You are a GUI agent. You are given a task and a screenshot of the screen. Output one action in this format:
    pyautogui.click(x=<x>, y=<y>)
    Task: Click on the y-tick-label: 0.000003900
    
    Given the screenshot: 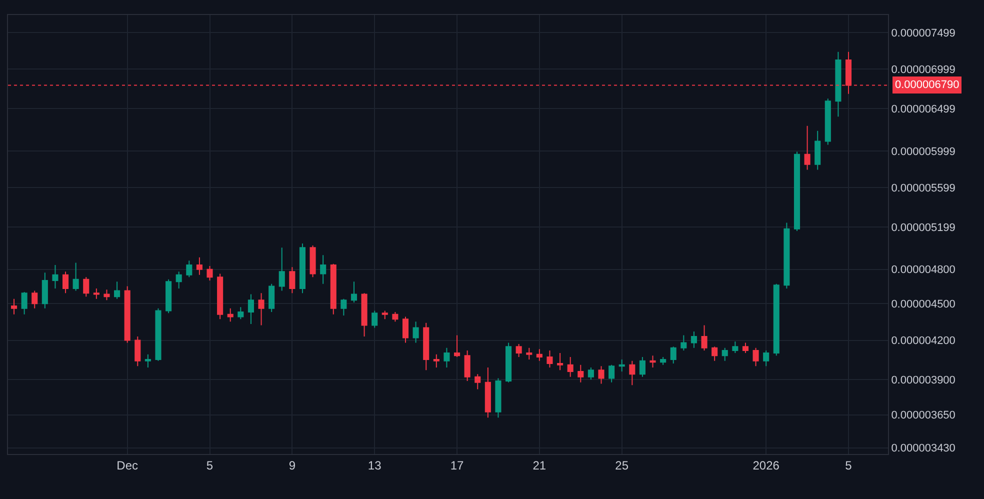 What is the action you would take?
    pyautogui.click(x=923, y=380)
    